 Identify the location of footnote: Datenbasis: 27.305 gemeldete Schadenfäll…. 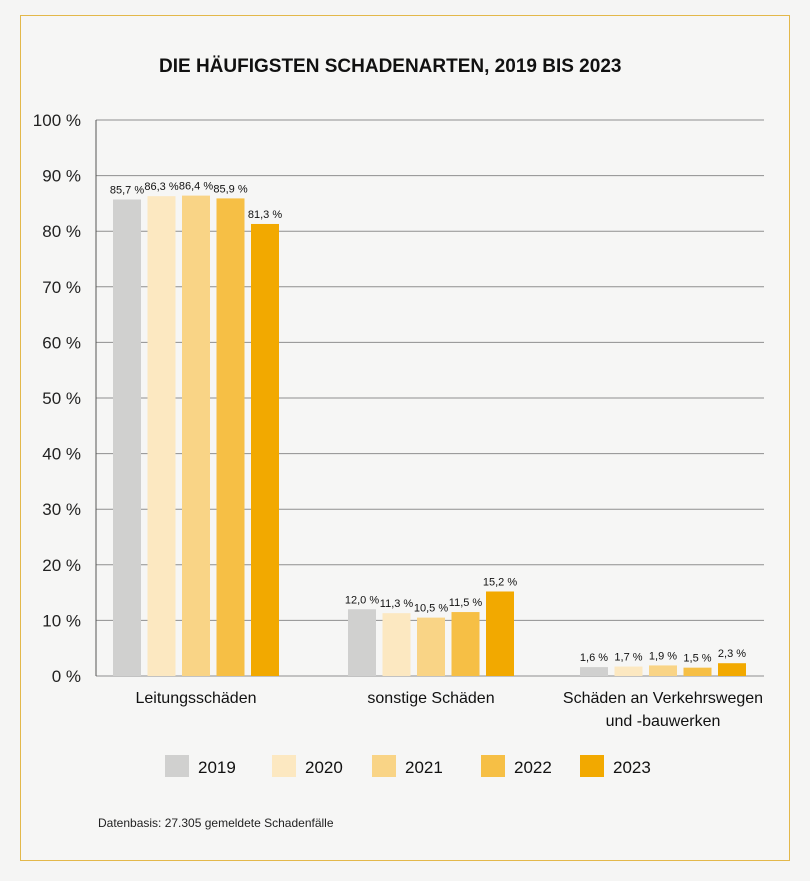
(216, 823).